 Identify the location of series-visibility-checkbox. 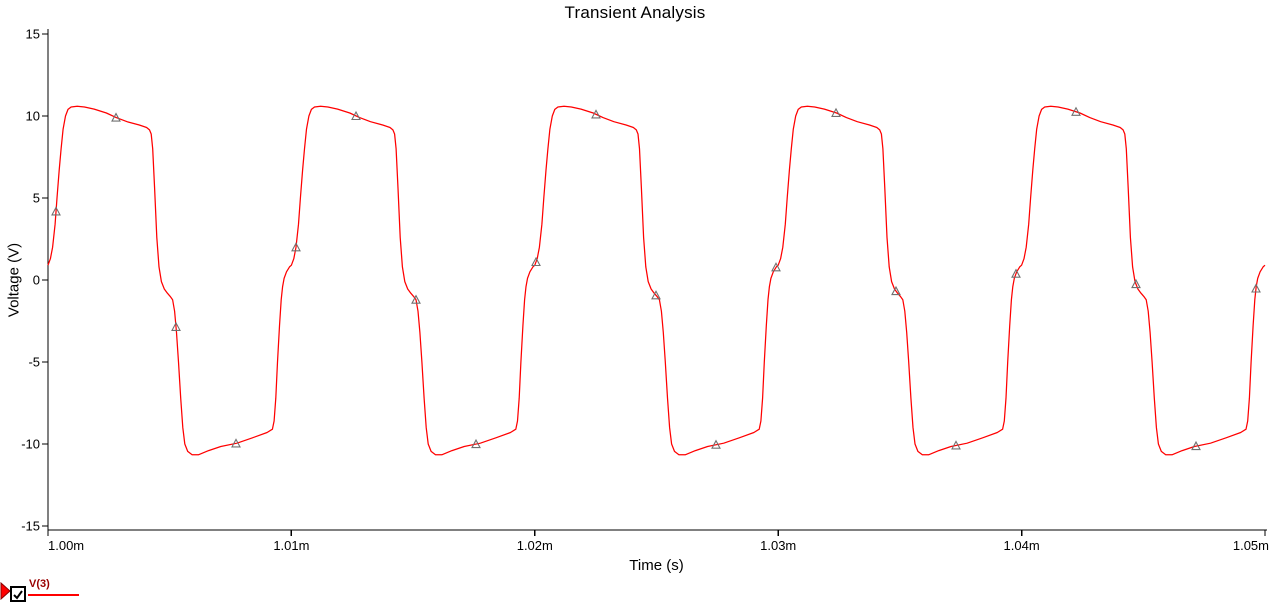
(18, 594).